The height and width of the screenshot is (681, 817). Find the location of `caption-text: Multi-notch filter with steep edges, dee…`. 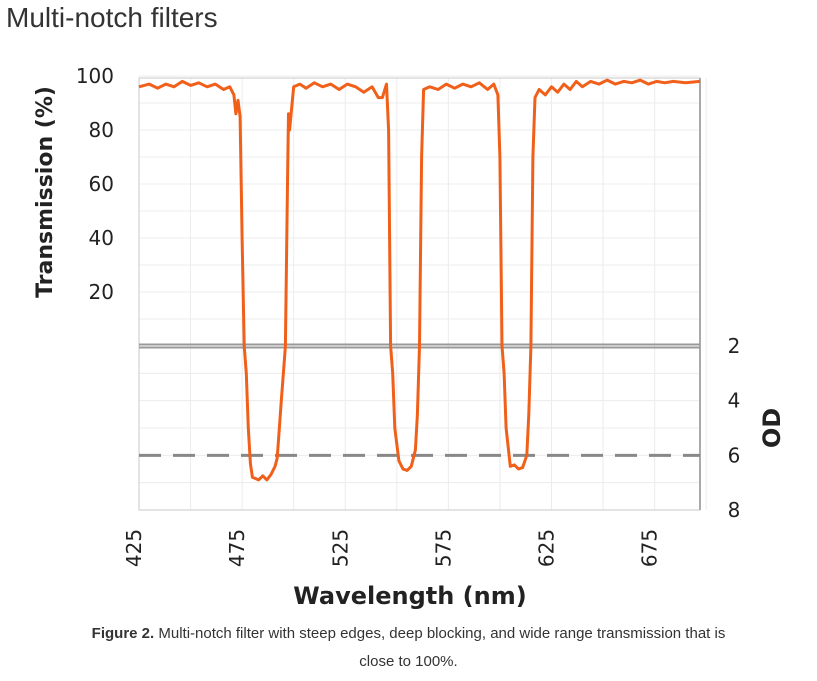

caption-text: Multi-notch filter with steep edges, dee… is located at coordinates (440, 633).